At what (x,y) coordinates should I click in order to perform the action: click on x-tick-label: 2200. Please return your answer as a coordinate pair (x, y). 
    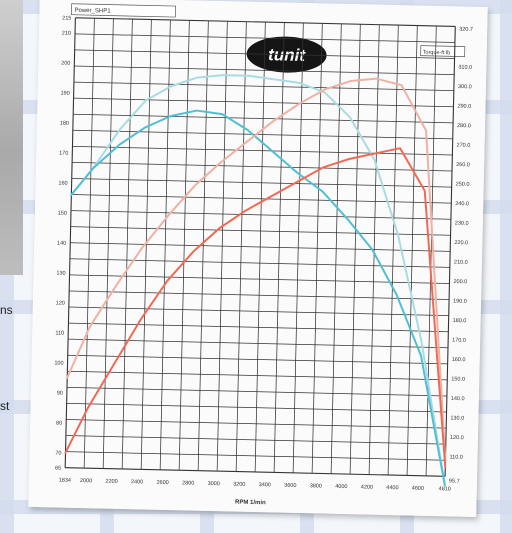
    Looking at the image, I should click on (111, 482).